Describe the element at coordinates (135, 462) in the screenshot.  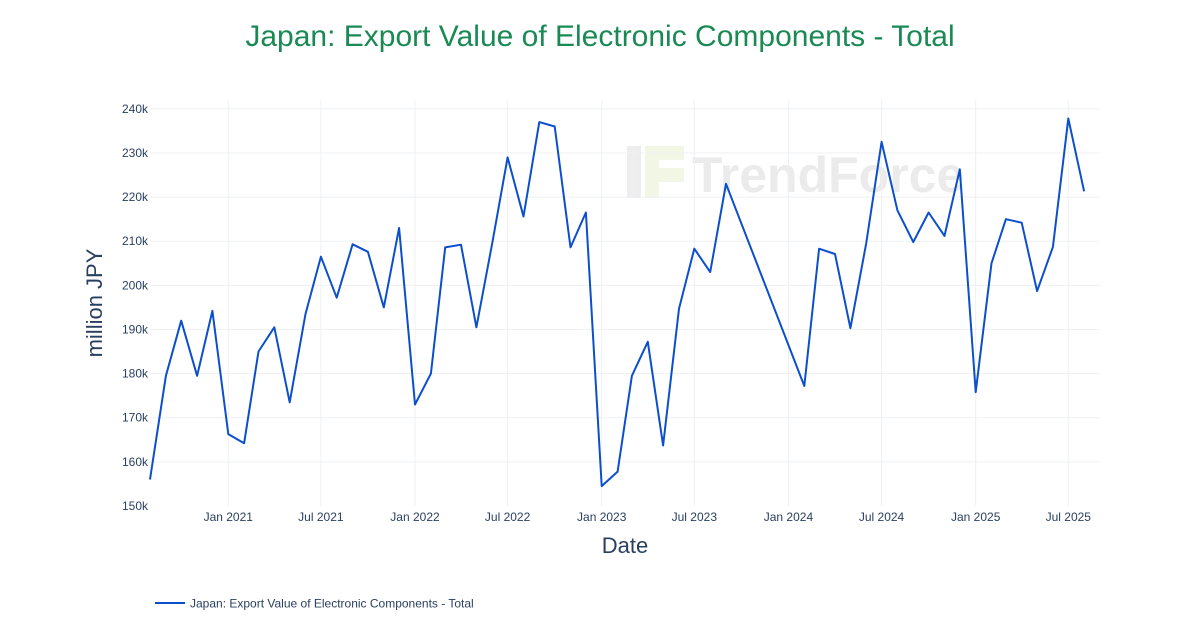
I see `y-tick-label: 160k` at that location.